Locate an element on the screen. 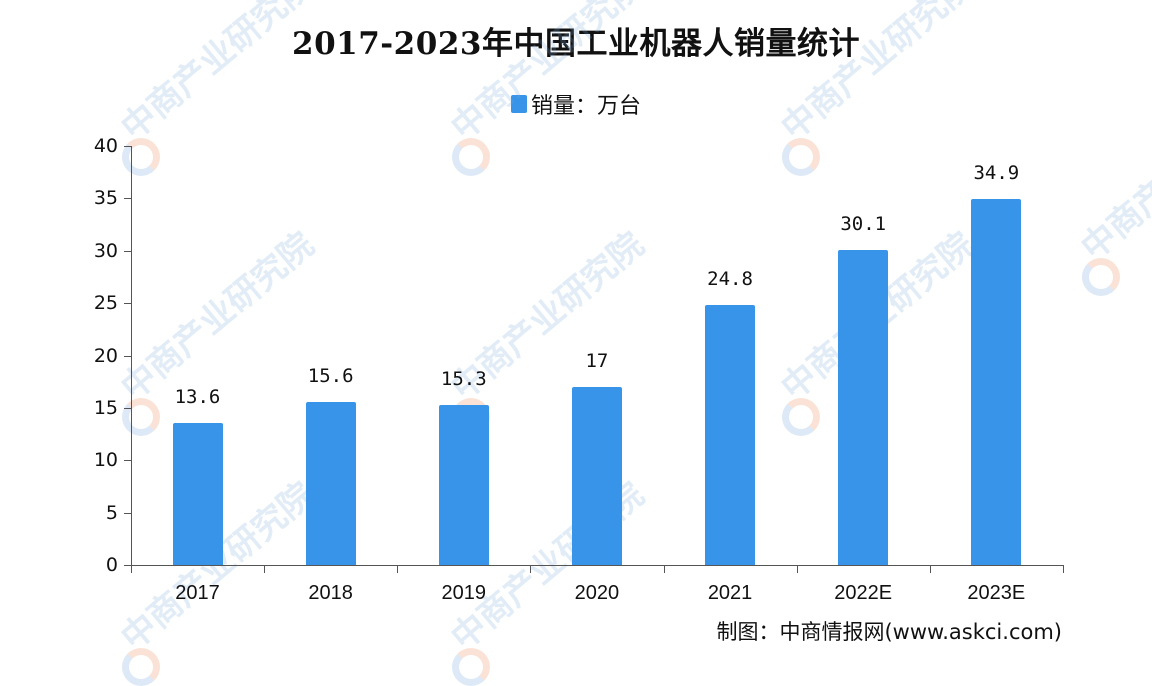 This screenshot has height=686, width=1152. y-tick-label: 5 is located at coordinates (111, 512).